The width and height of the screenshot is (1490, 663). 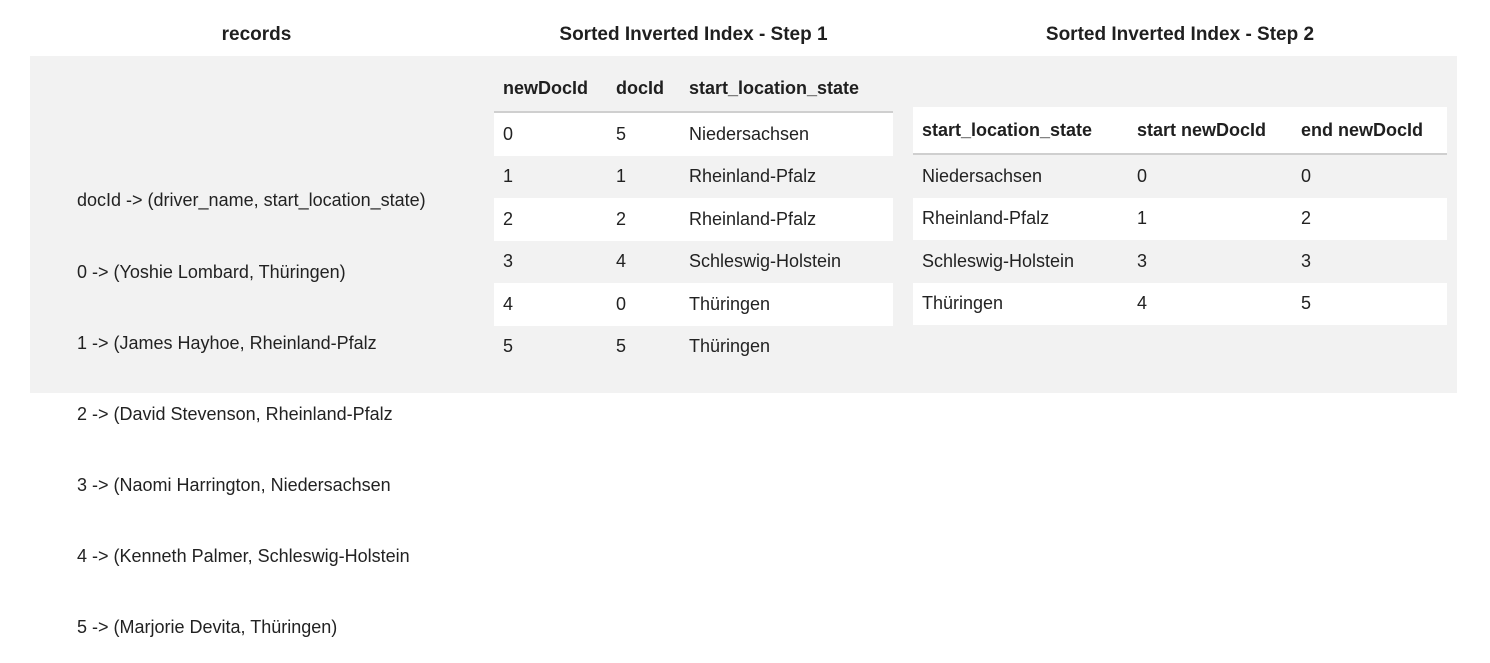 I want to click on record-line: 5 -> (Marjorie Devita, Thüringen), so click(x=207, y=626).